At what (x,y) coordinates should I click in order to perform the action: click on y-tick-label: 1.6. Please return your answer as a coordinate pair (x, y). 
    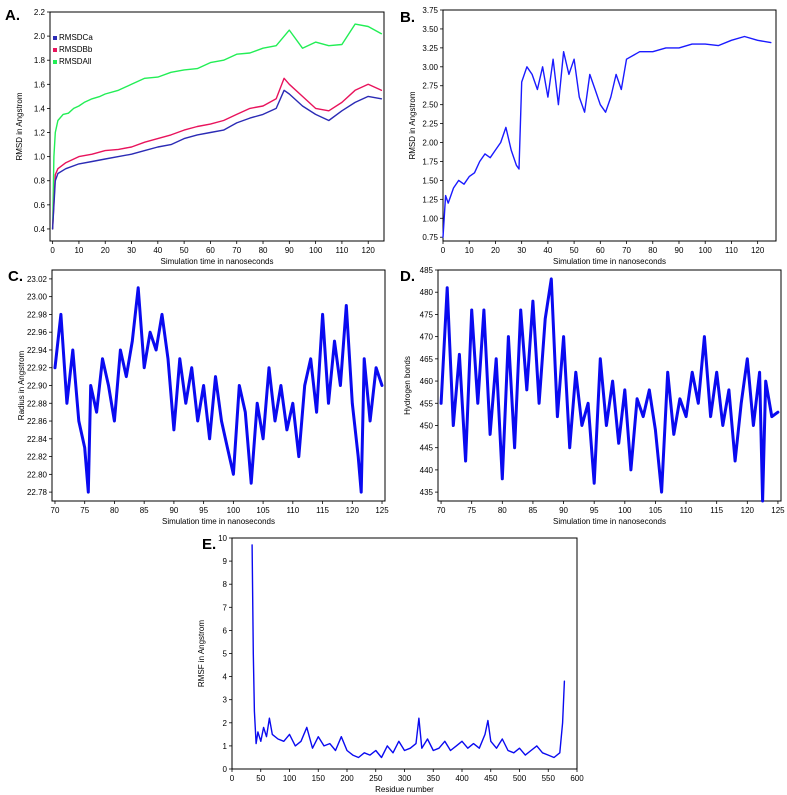
    Looking at the image, I should click on (40, 84).